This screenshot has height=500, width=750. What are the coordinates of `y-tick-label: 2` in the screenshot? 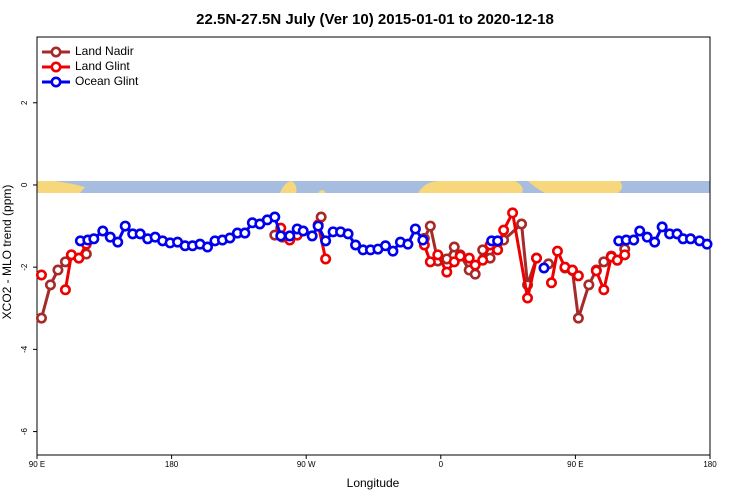 It's located at (24, 102).